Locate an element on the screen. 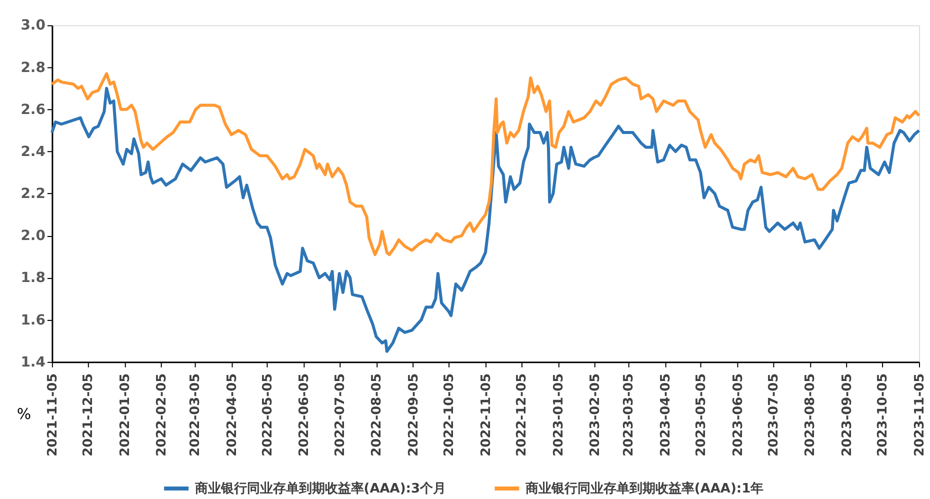 The width and height of the screenshot is (930, 499). x-tick-label: 2023-06-05 is located at coordinates (738, 414).